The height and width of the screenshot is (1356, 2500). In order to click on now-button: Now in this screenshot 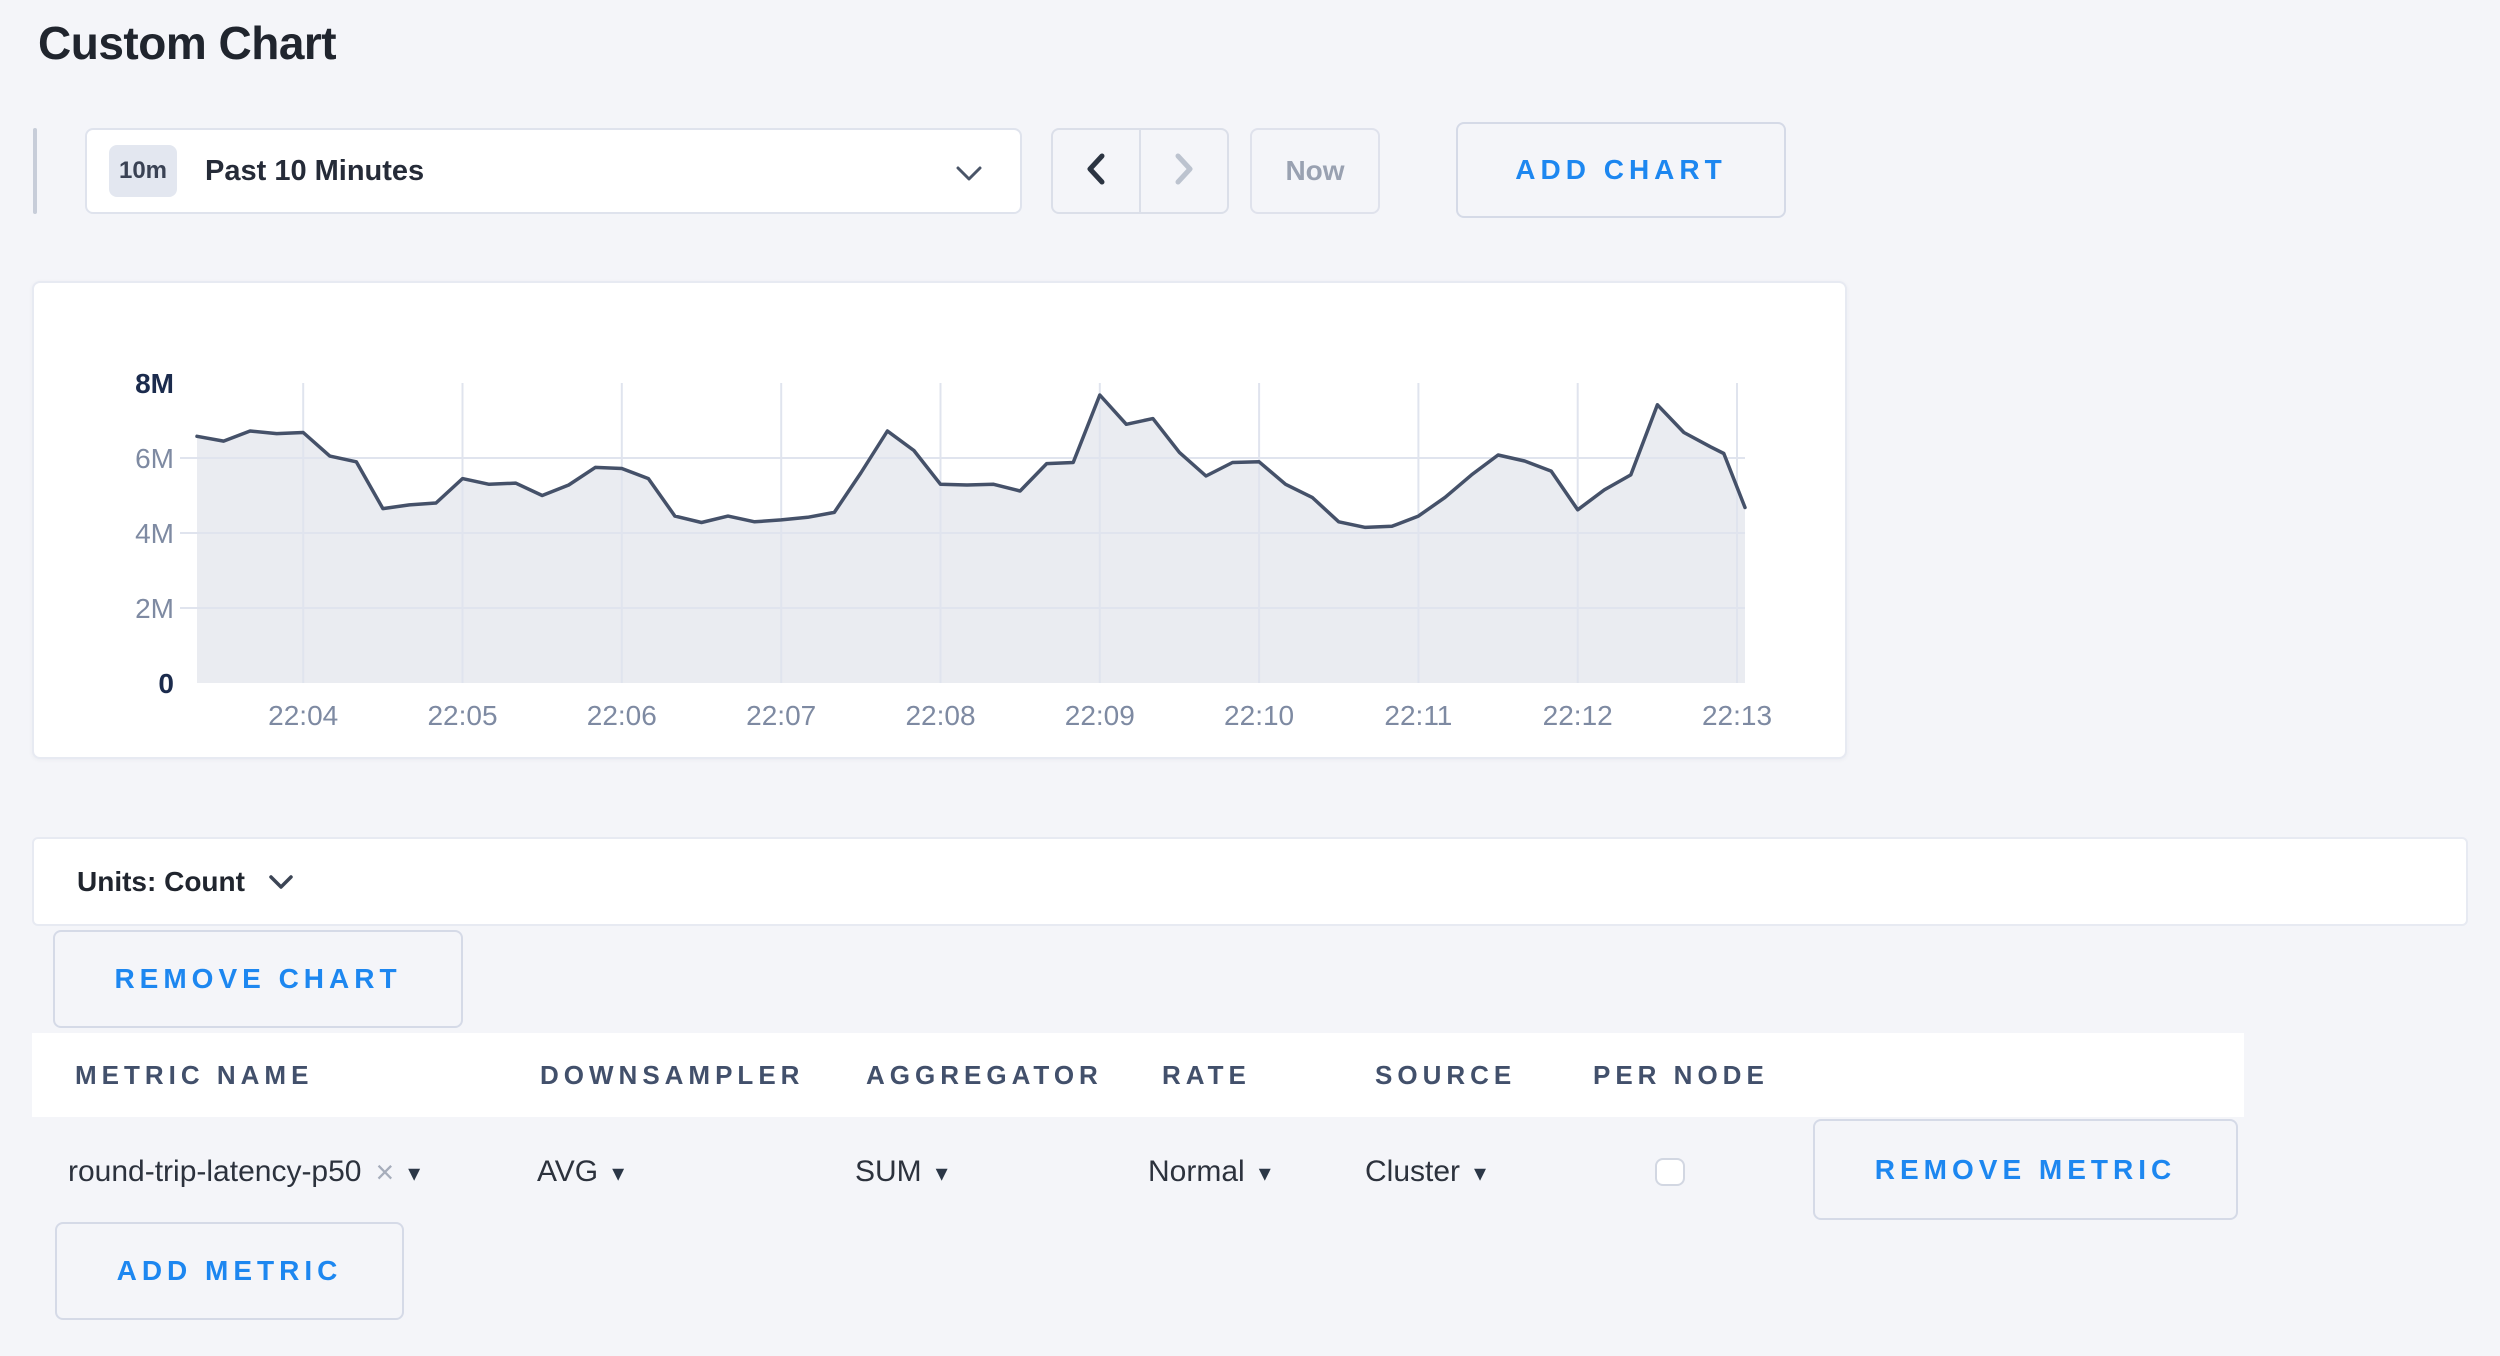, I will do `click(1315, 171)`.